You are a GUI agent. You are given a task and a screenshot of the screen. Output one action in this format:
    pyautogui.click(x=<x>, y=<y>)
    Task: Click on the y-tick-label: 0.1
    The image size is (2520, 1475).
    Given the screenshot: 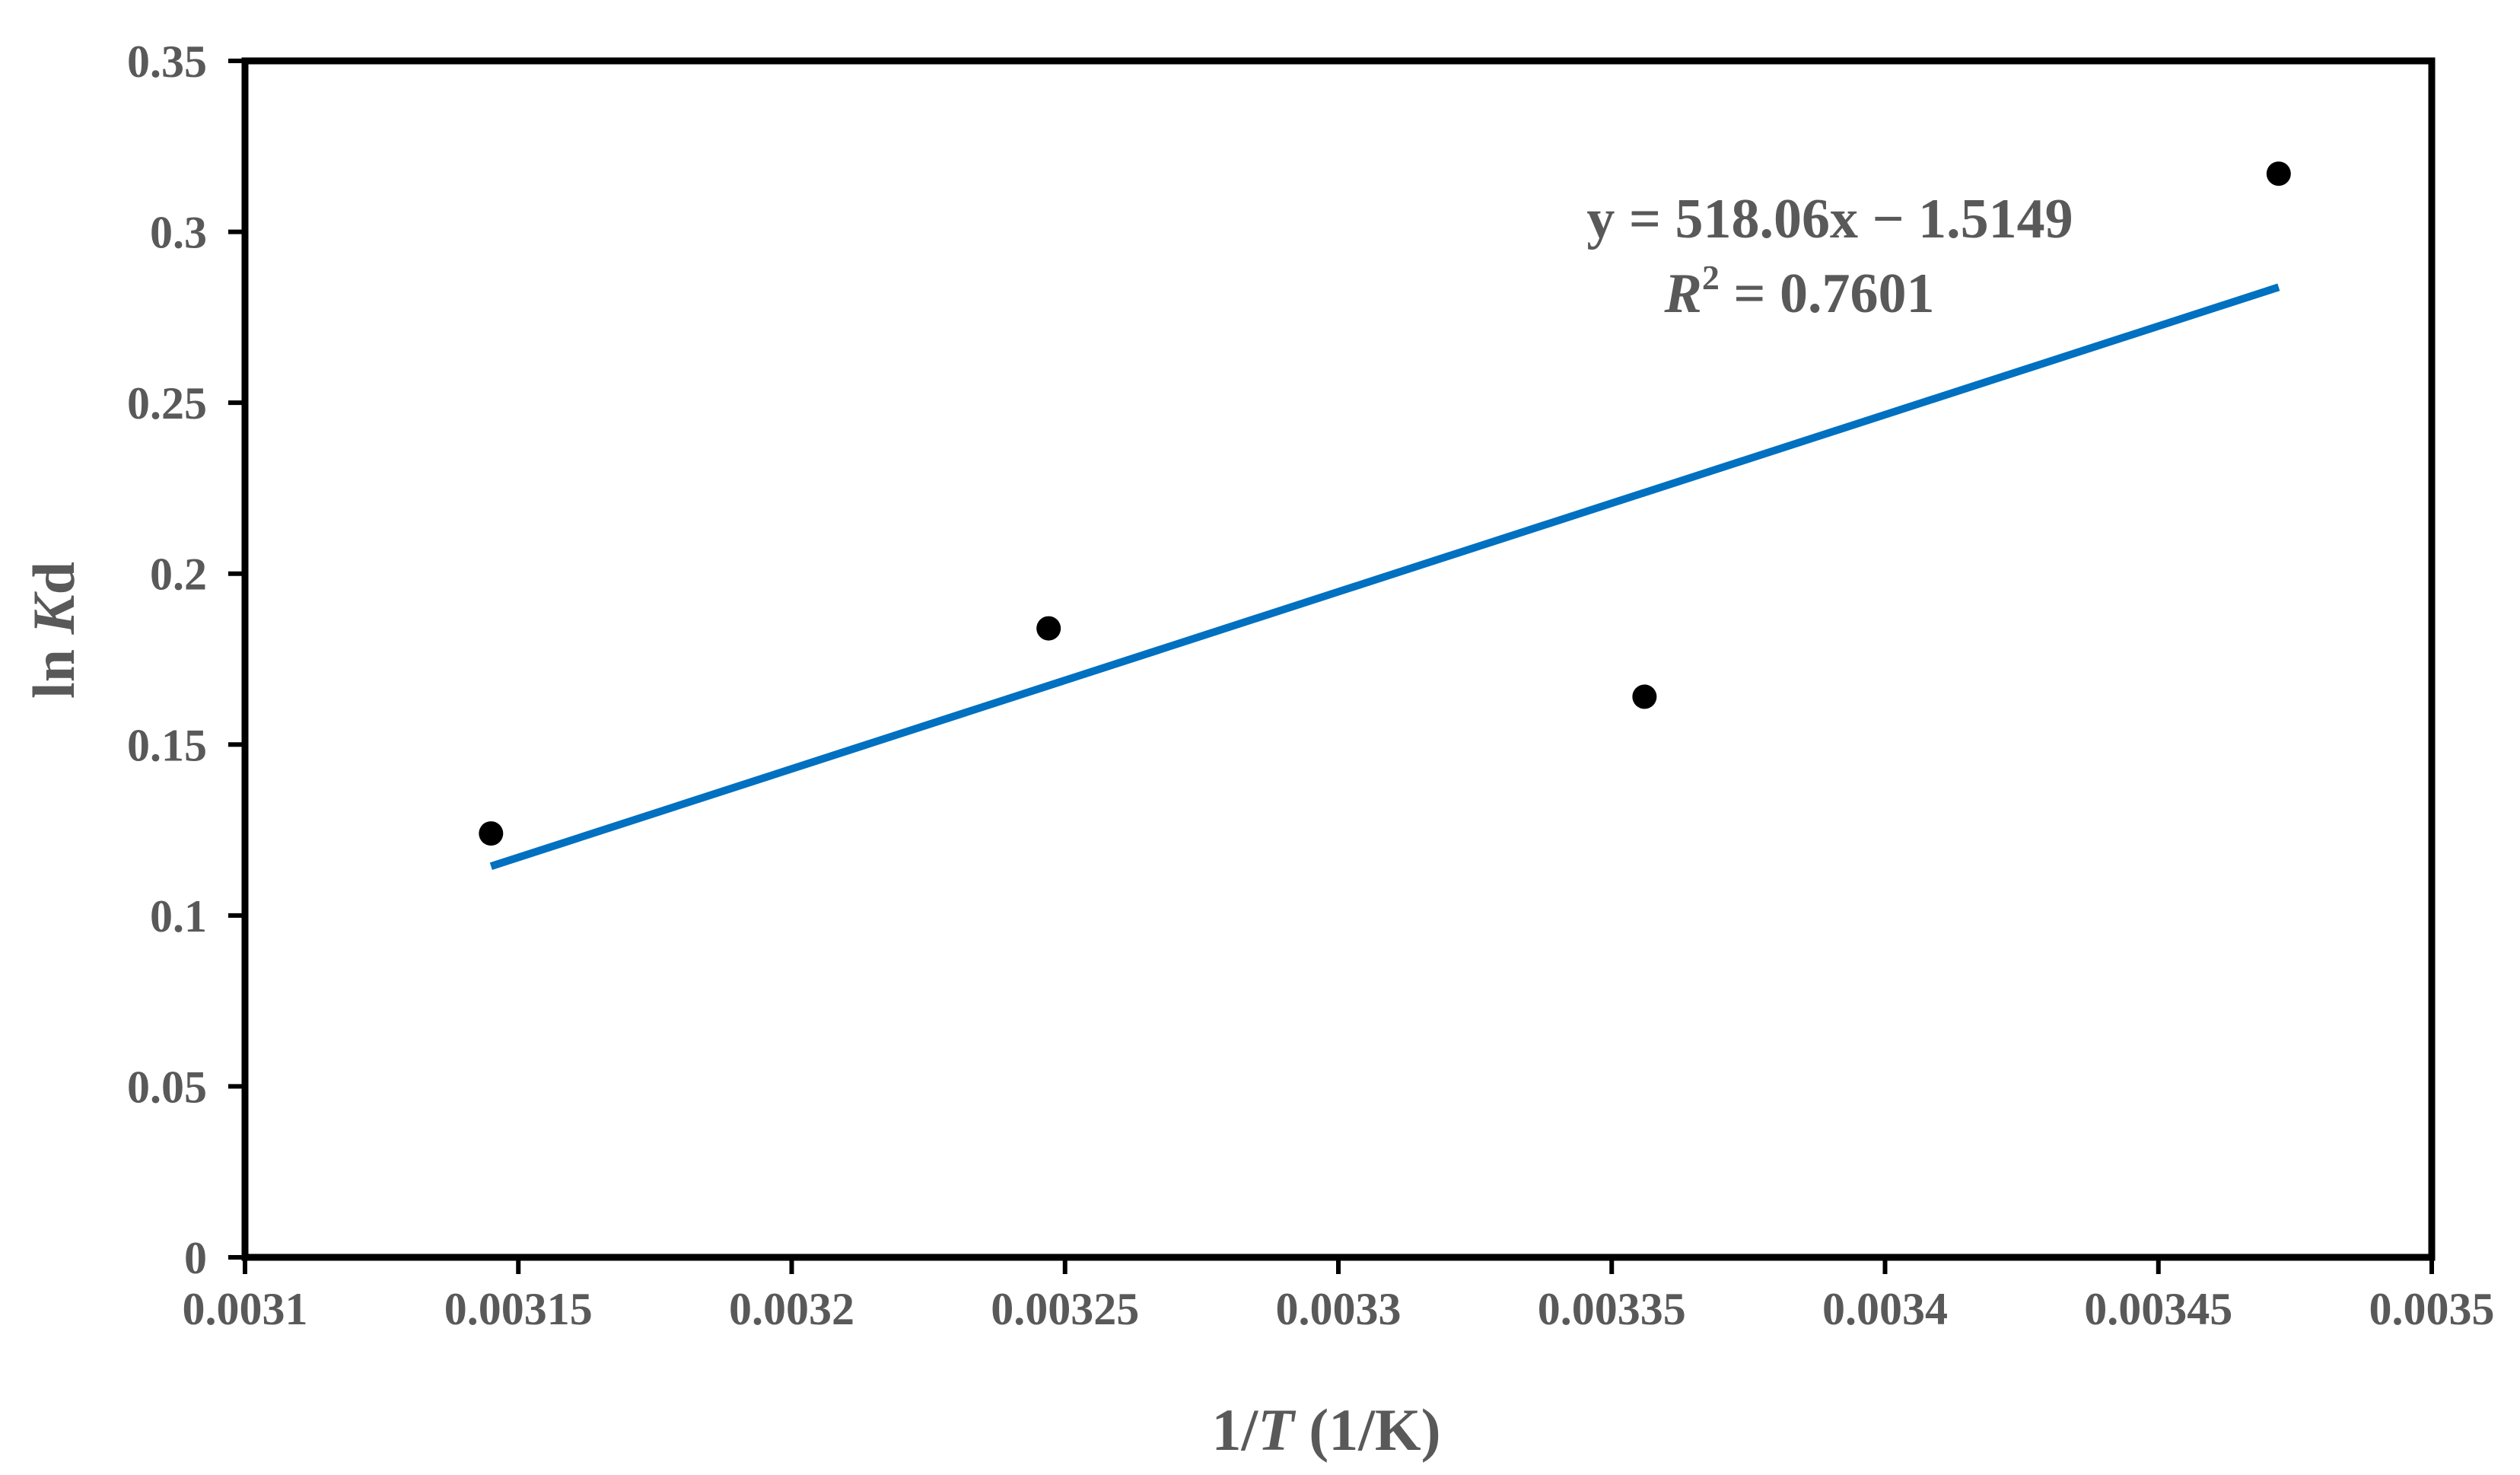 What is the action you would take?
    pyautogui.click(x=178, y=916)
    